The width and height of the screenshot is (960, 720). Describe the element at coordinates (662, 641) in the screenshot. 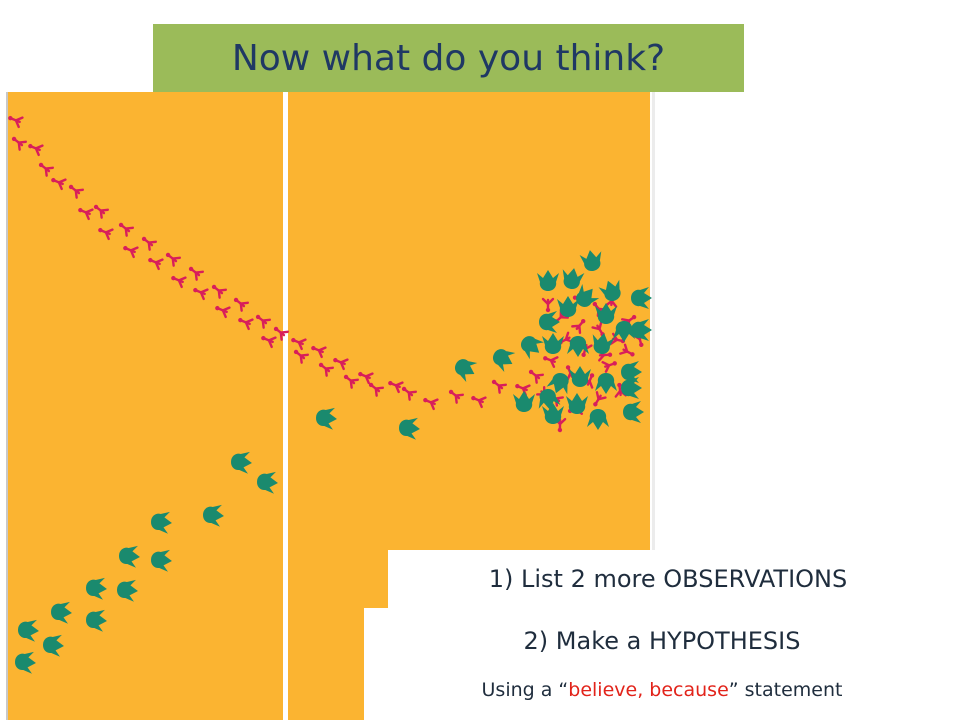

I see `hypothesis-instruction: 2) Make a HYPOTHESIS` at that location.